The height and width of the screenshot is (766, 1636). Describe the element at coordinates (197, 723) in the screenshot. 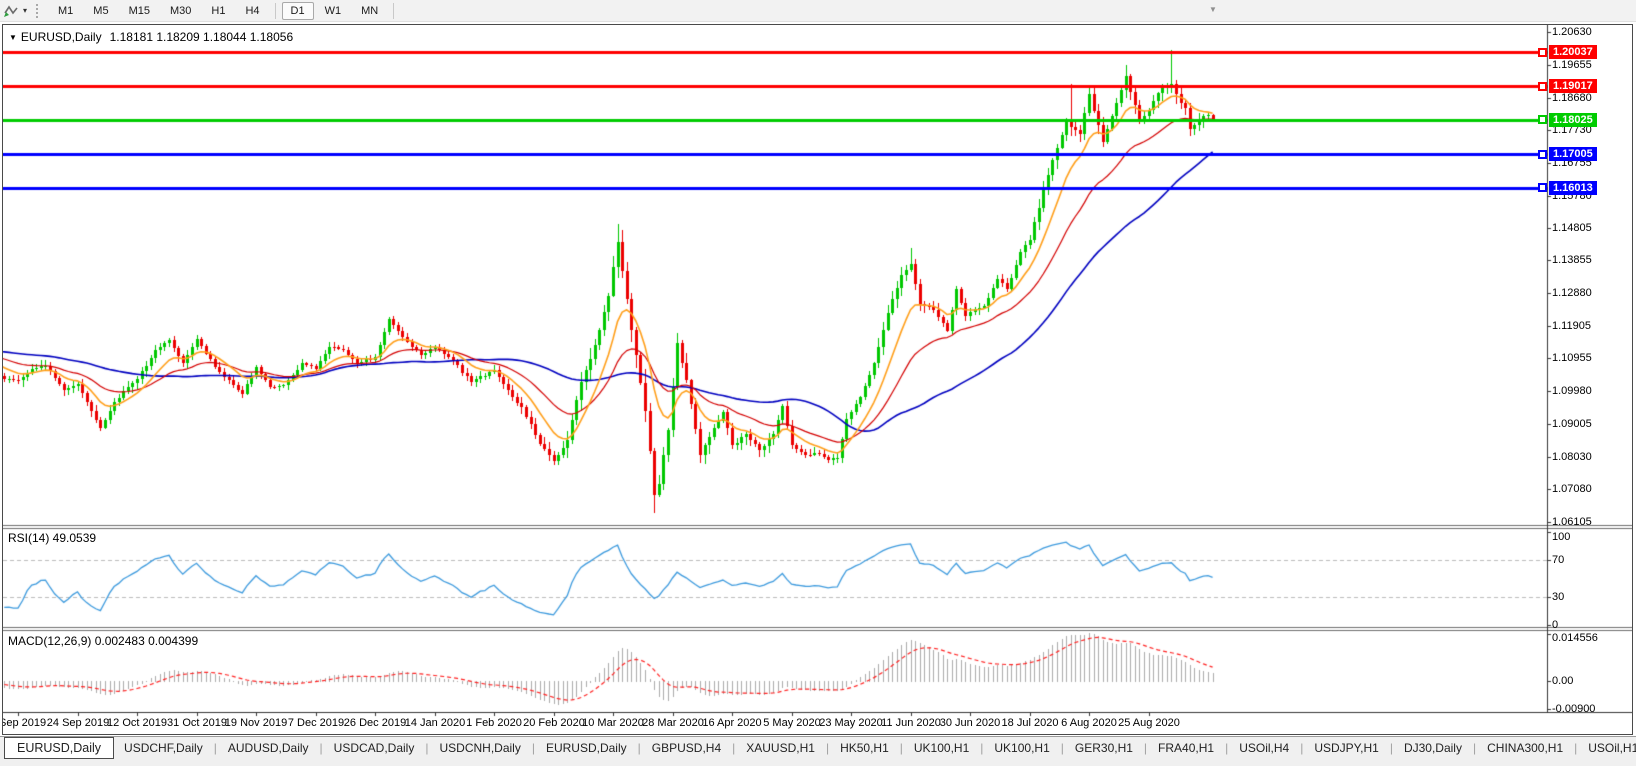

I see `date-label: 31 Oct 2019` at that location.